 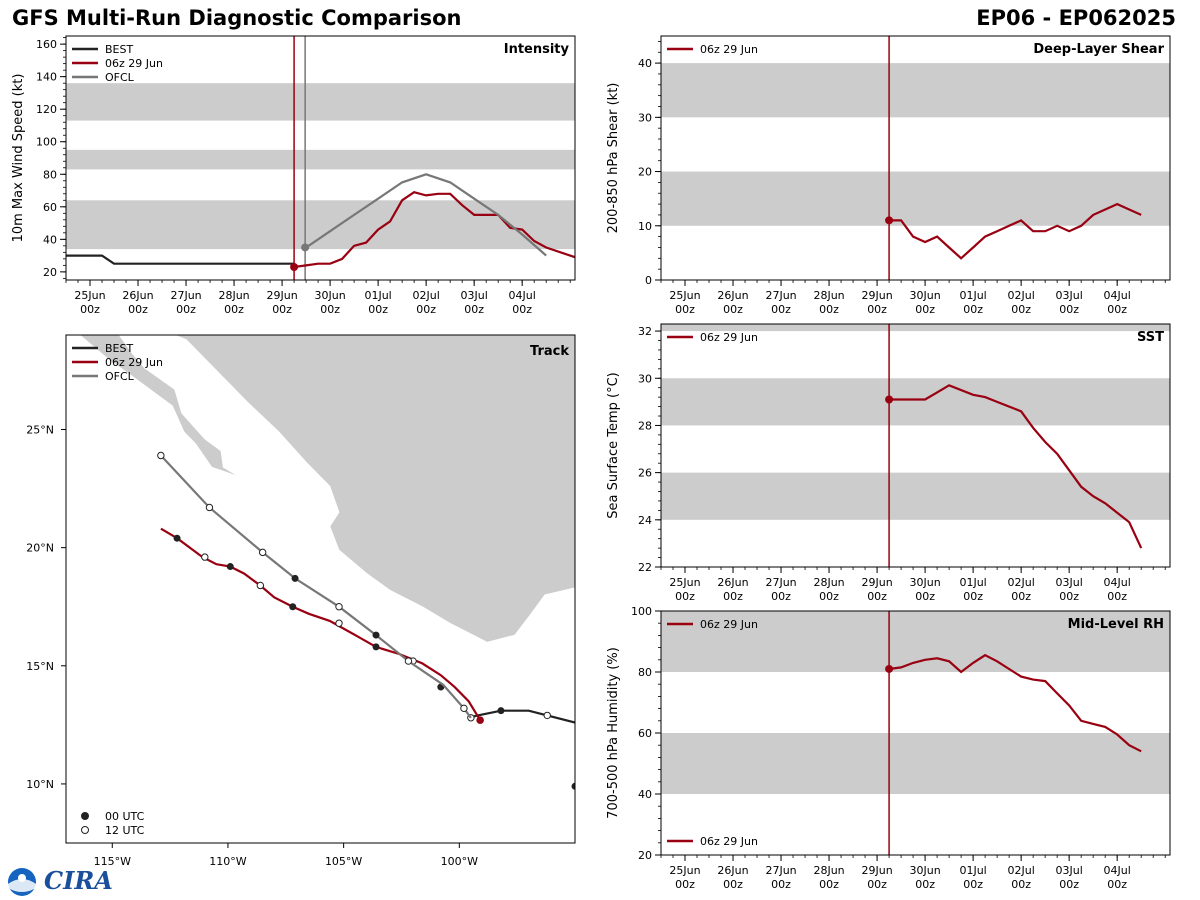 What do you see at coordinates (645, 520) in the screenshot?
I see `sst-y-tick-label: 24` at bounding box center [645, 520].